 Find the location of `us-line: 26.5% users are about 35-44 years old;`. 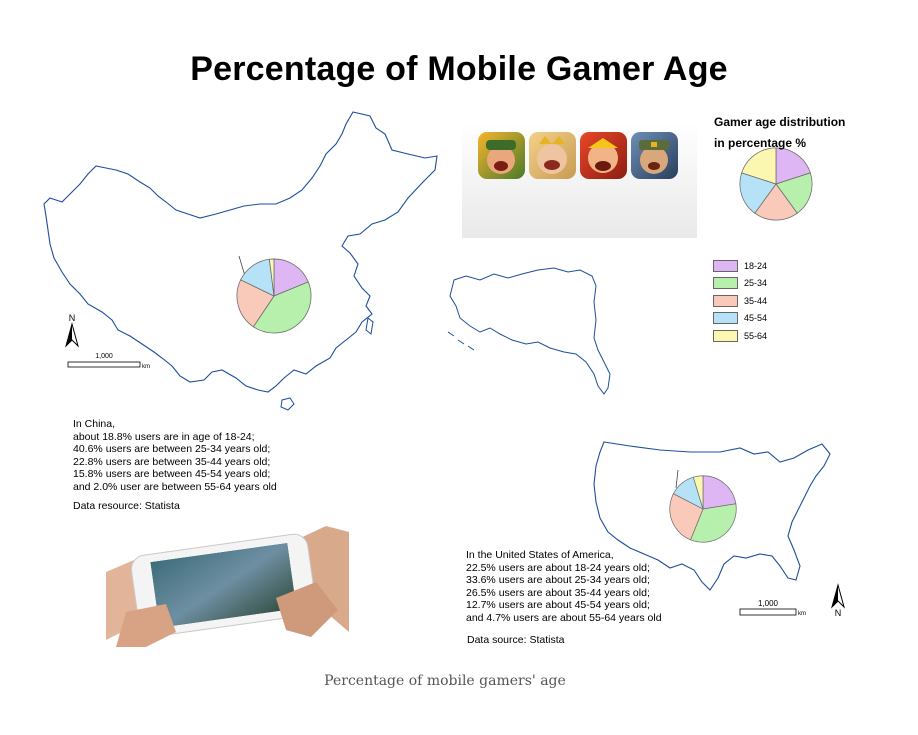

us-line: 26.5% users are about 35-44 years old; is located at coordinates (558, 592).